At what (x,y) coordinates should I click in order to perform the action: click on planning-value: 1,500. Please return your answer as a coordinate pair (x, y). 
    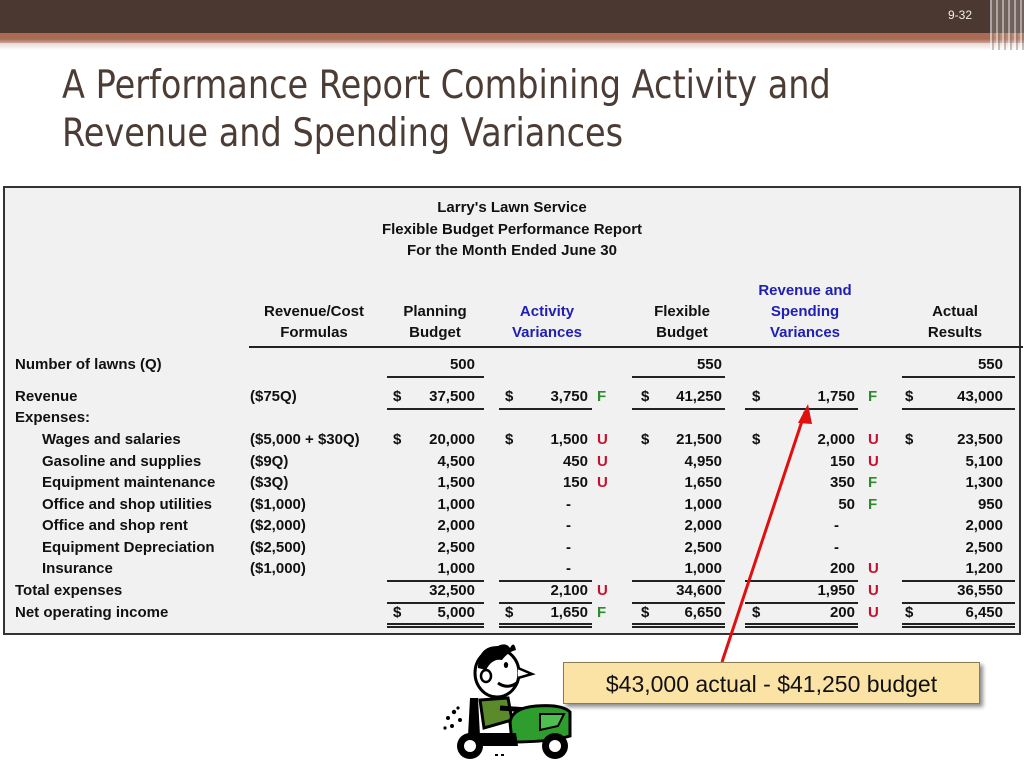
    Looking at the image, I should click on (456, 482).